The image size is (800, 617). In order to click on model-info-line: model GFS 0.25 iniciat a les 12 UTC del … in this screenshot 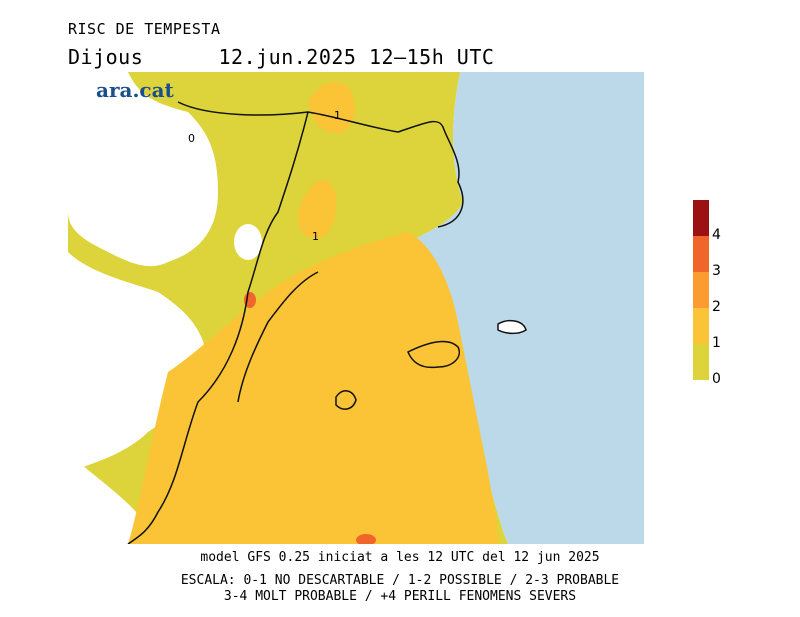, I will do `click(400, 557)`.